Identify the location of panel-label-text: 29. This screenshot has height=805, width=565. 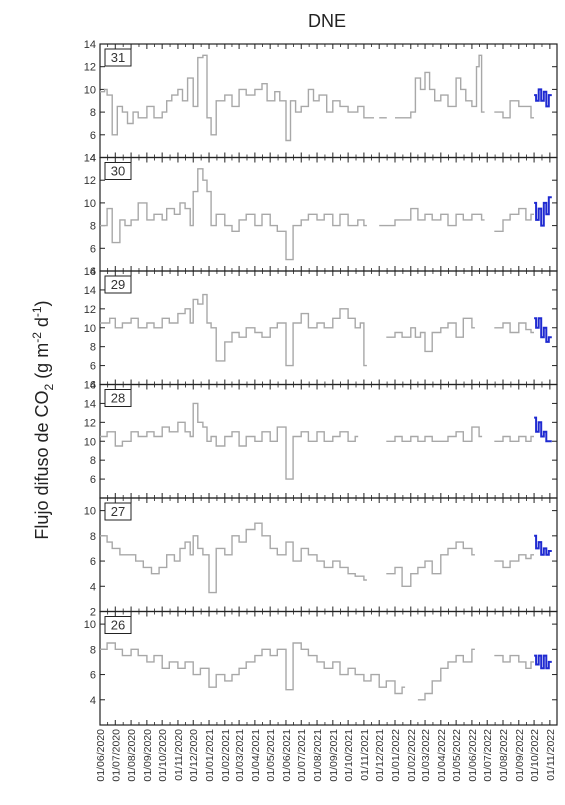
(118, 284).